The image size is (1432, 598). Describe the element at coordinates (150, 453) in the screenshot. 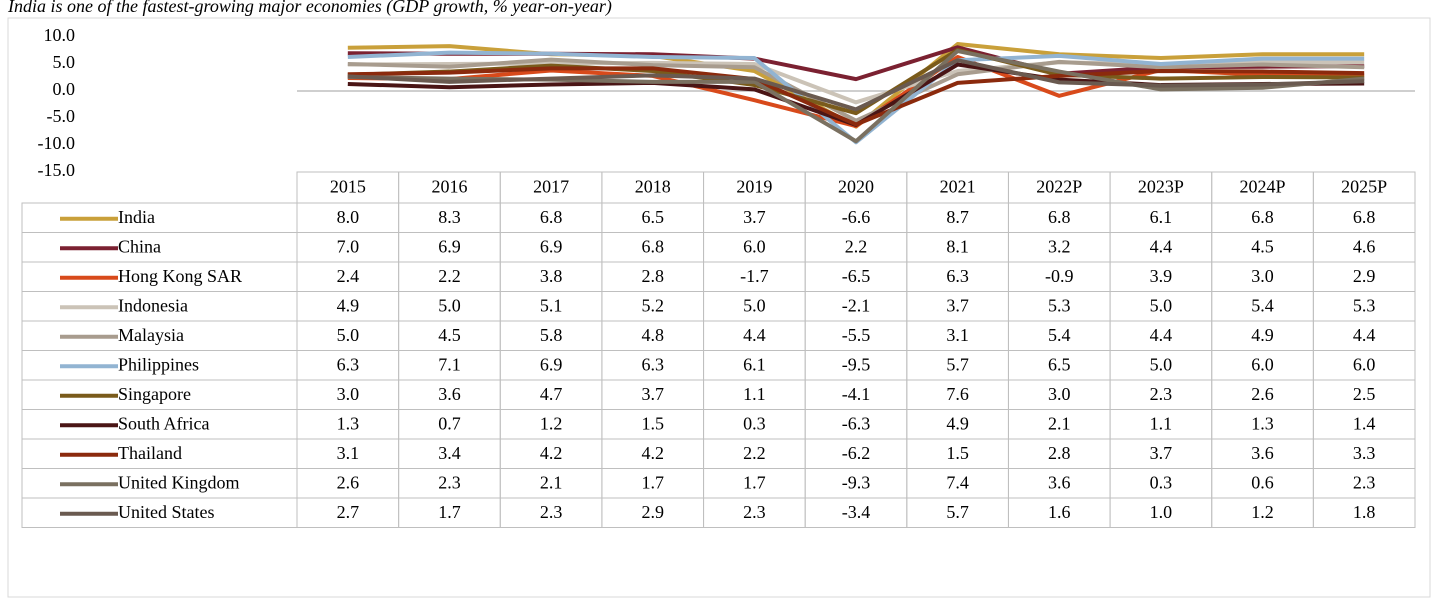

I see `legend-label: Thailand` at that location.